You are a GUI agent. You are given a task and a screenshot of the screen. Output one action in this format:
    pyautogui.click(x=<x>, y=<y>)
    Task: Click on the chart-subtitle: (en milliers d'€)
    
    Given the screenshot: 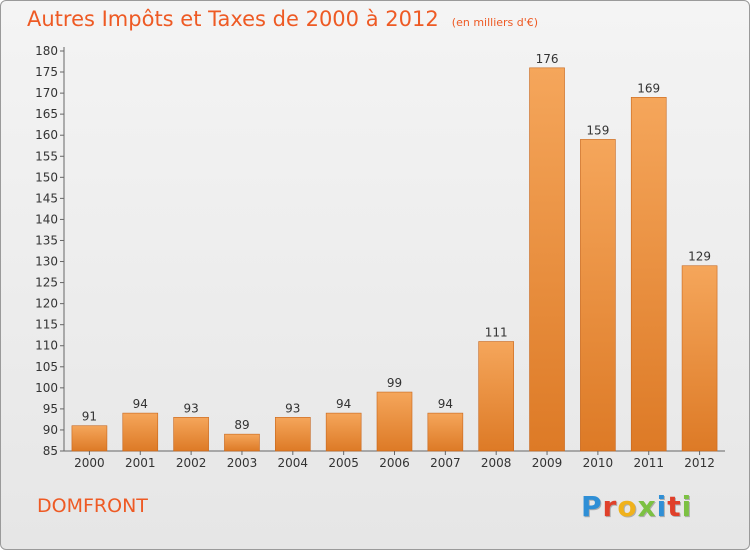 What is the action you would take?
    pyautogui.click(x=495, y=22)
    